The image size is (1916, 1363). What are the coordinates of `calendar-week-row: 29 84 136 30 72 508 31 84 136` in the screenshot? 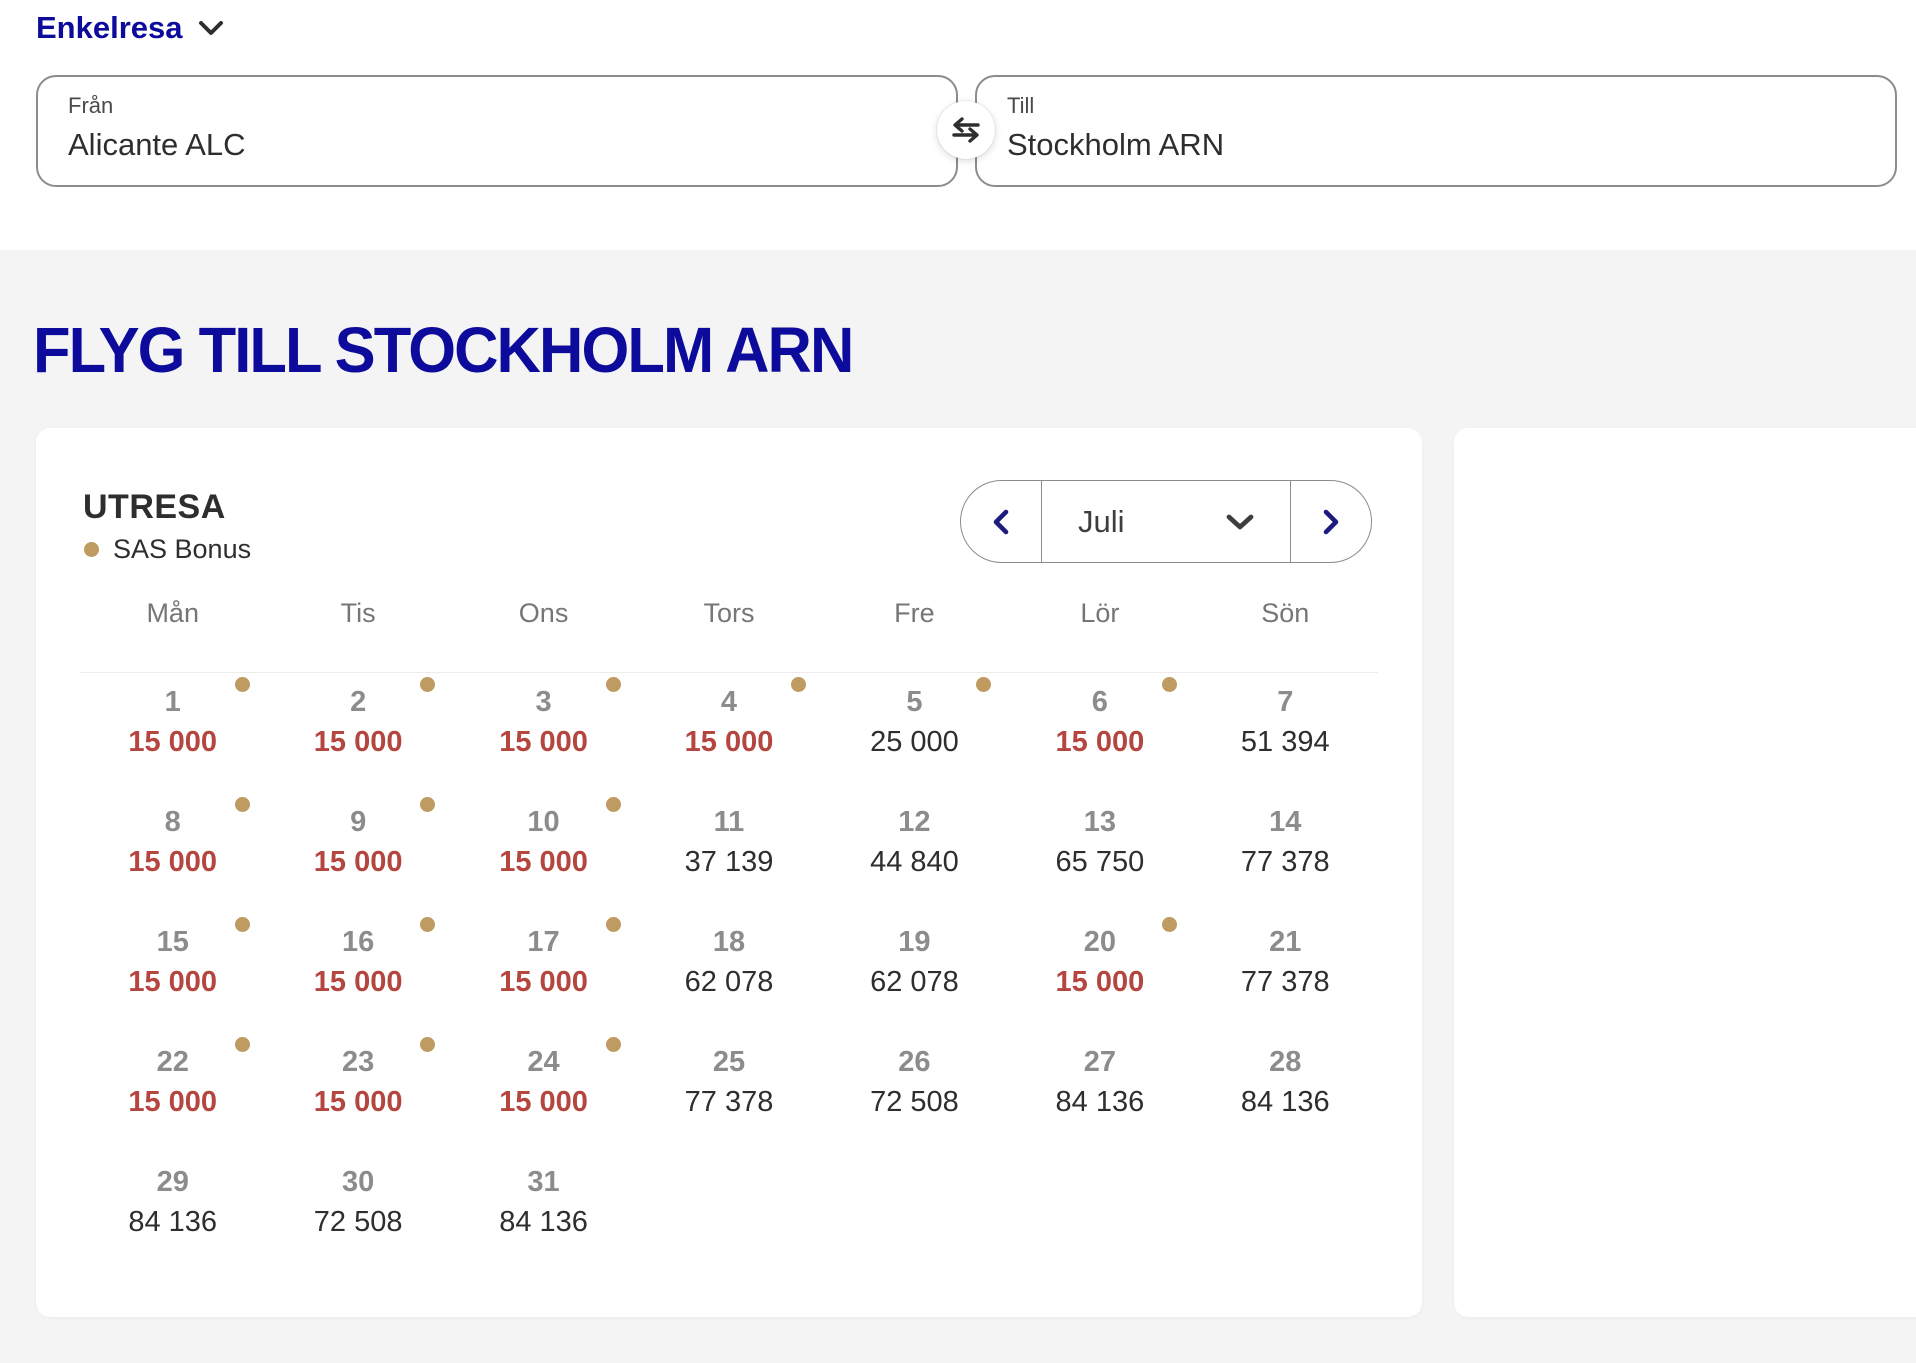 It's located at (729, 1213).